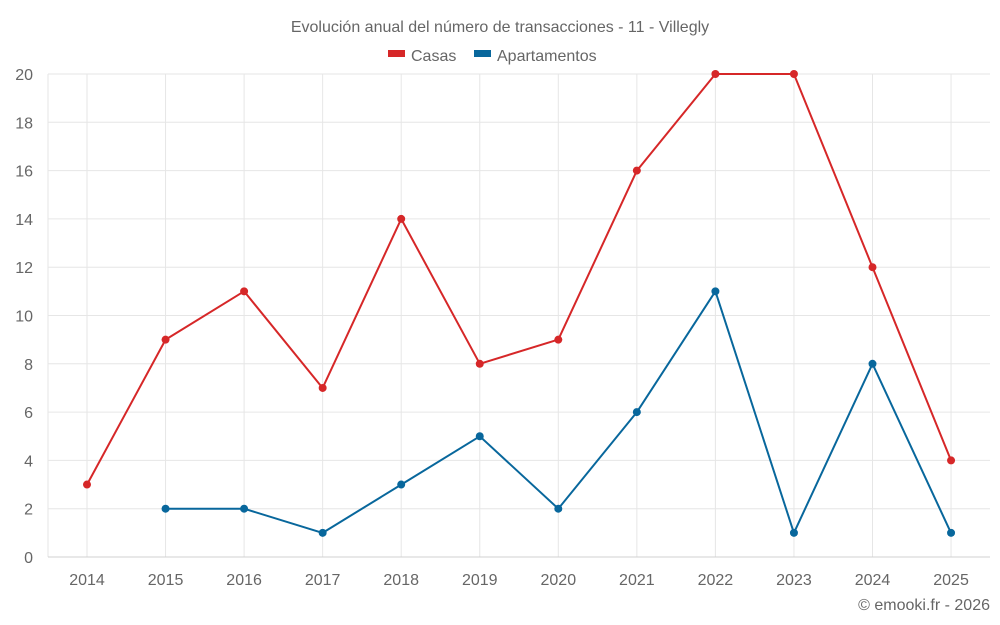 This screenshot has width=1000, height=625. Describe the element at coordinates (24, 172) in the screenshot. I see `y-tick-label: 16` at that location.